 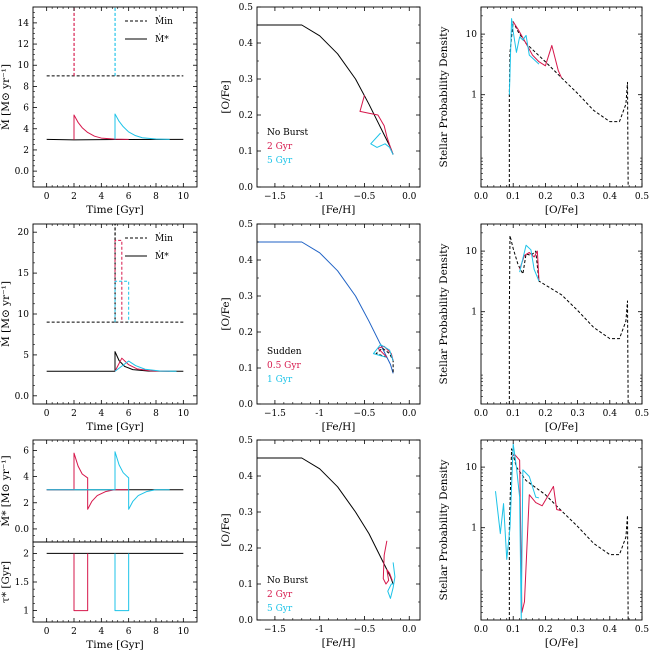 What do you see at coordinates (513, 414) in the screenshot?
I see `x-tick-label: 0.1` at bounding box center [513, 414].